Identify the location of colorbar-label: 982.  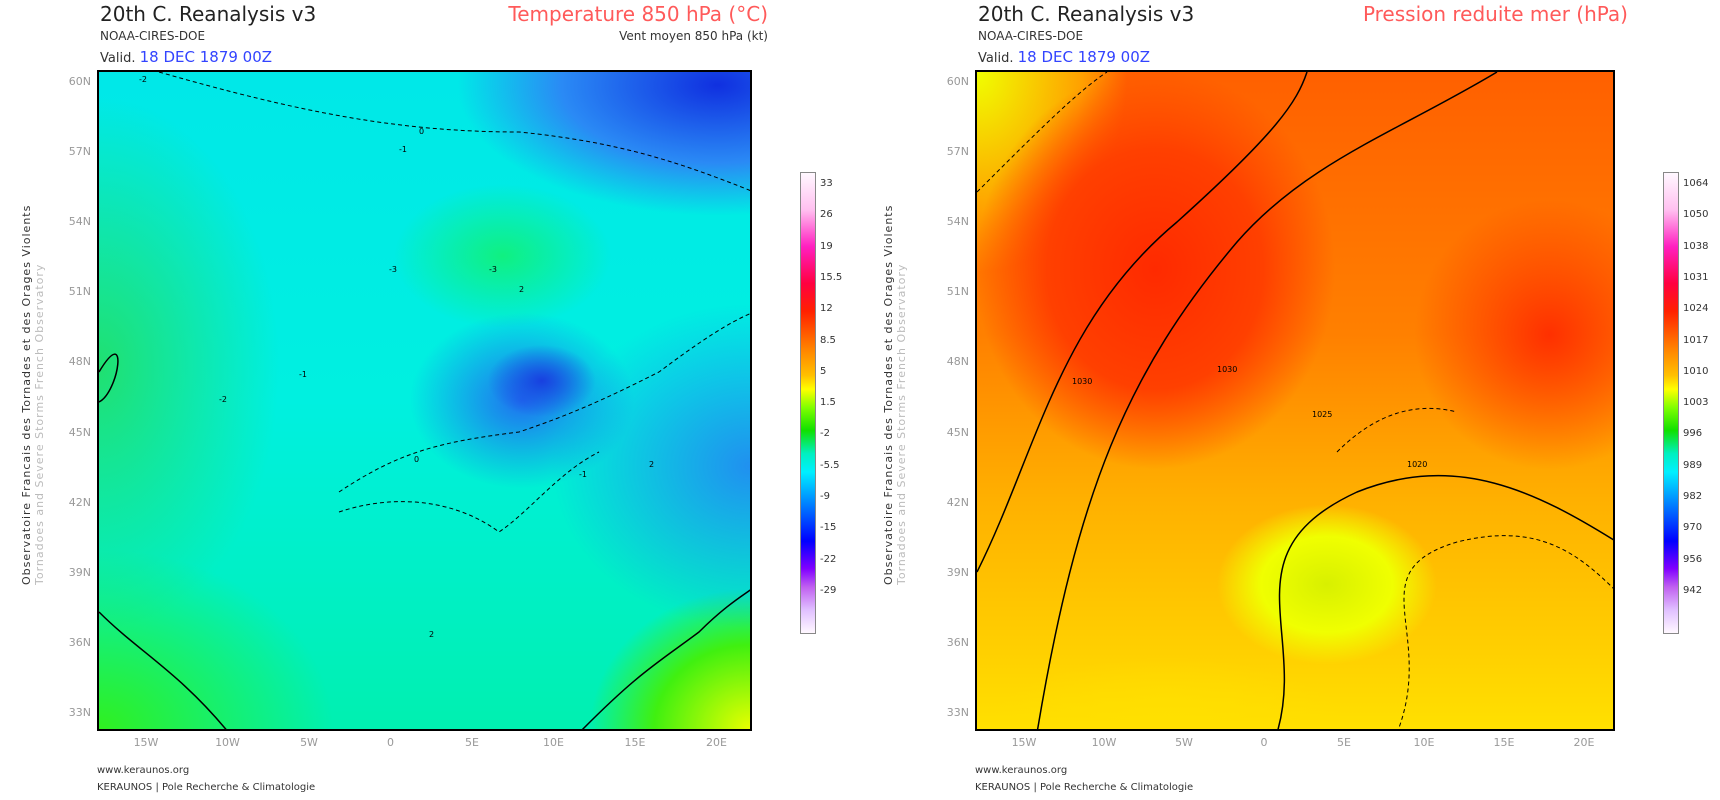
(1693, 496).